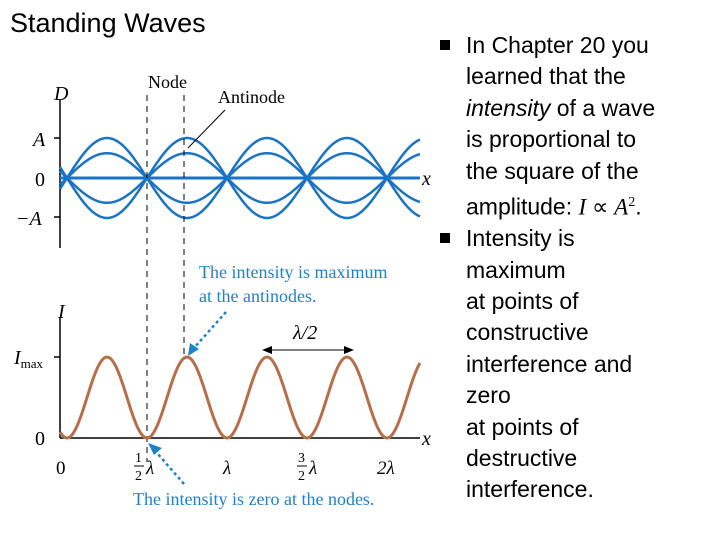 The image size is (720, 540). I want to click on bullet-1-line-1: In Chapter 20 you, so click(557, 45).